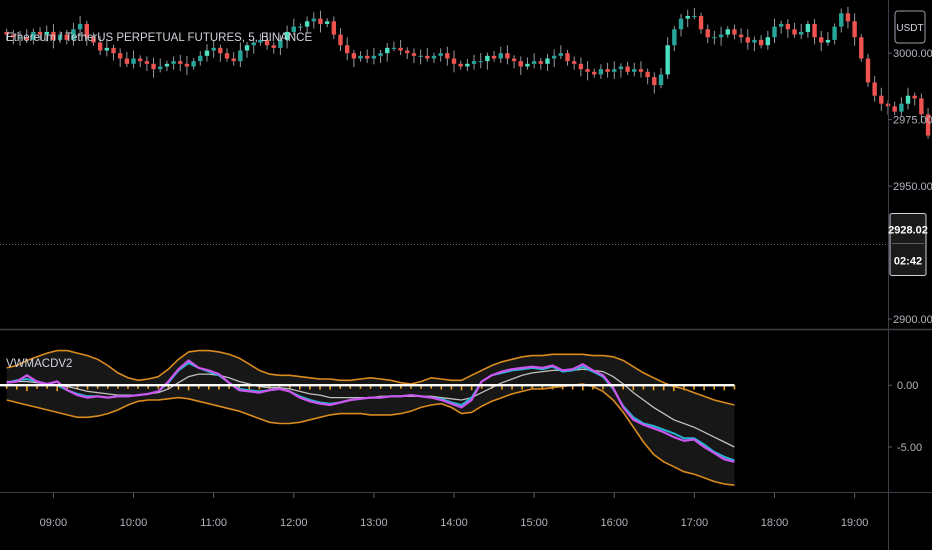 This screenshot has height=550, width=932. Describe the element at coordinates (908, 262) in the screenshot. I see `bar-countdown: 02:42` at that location.